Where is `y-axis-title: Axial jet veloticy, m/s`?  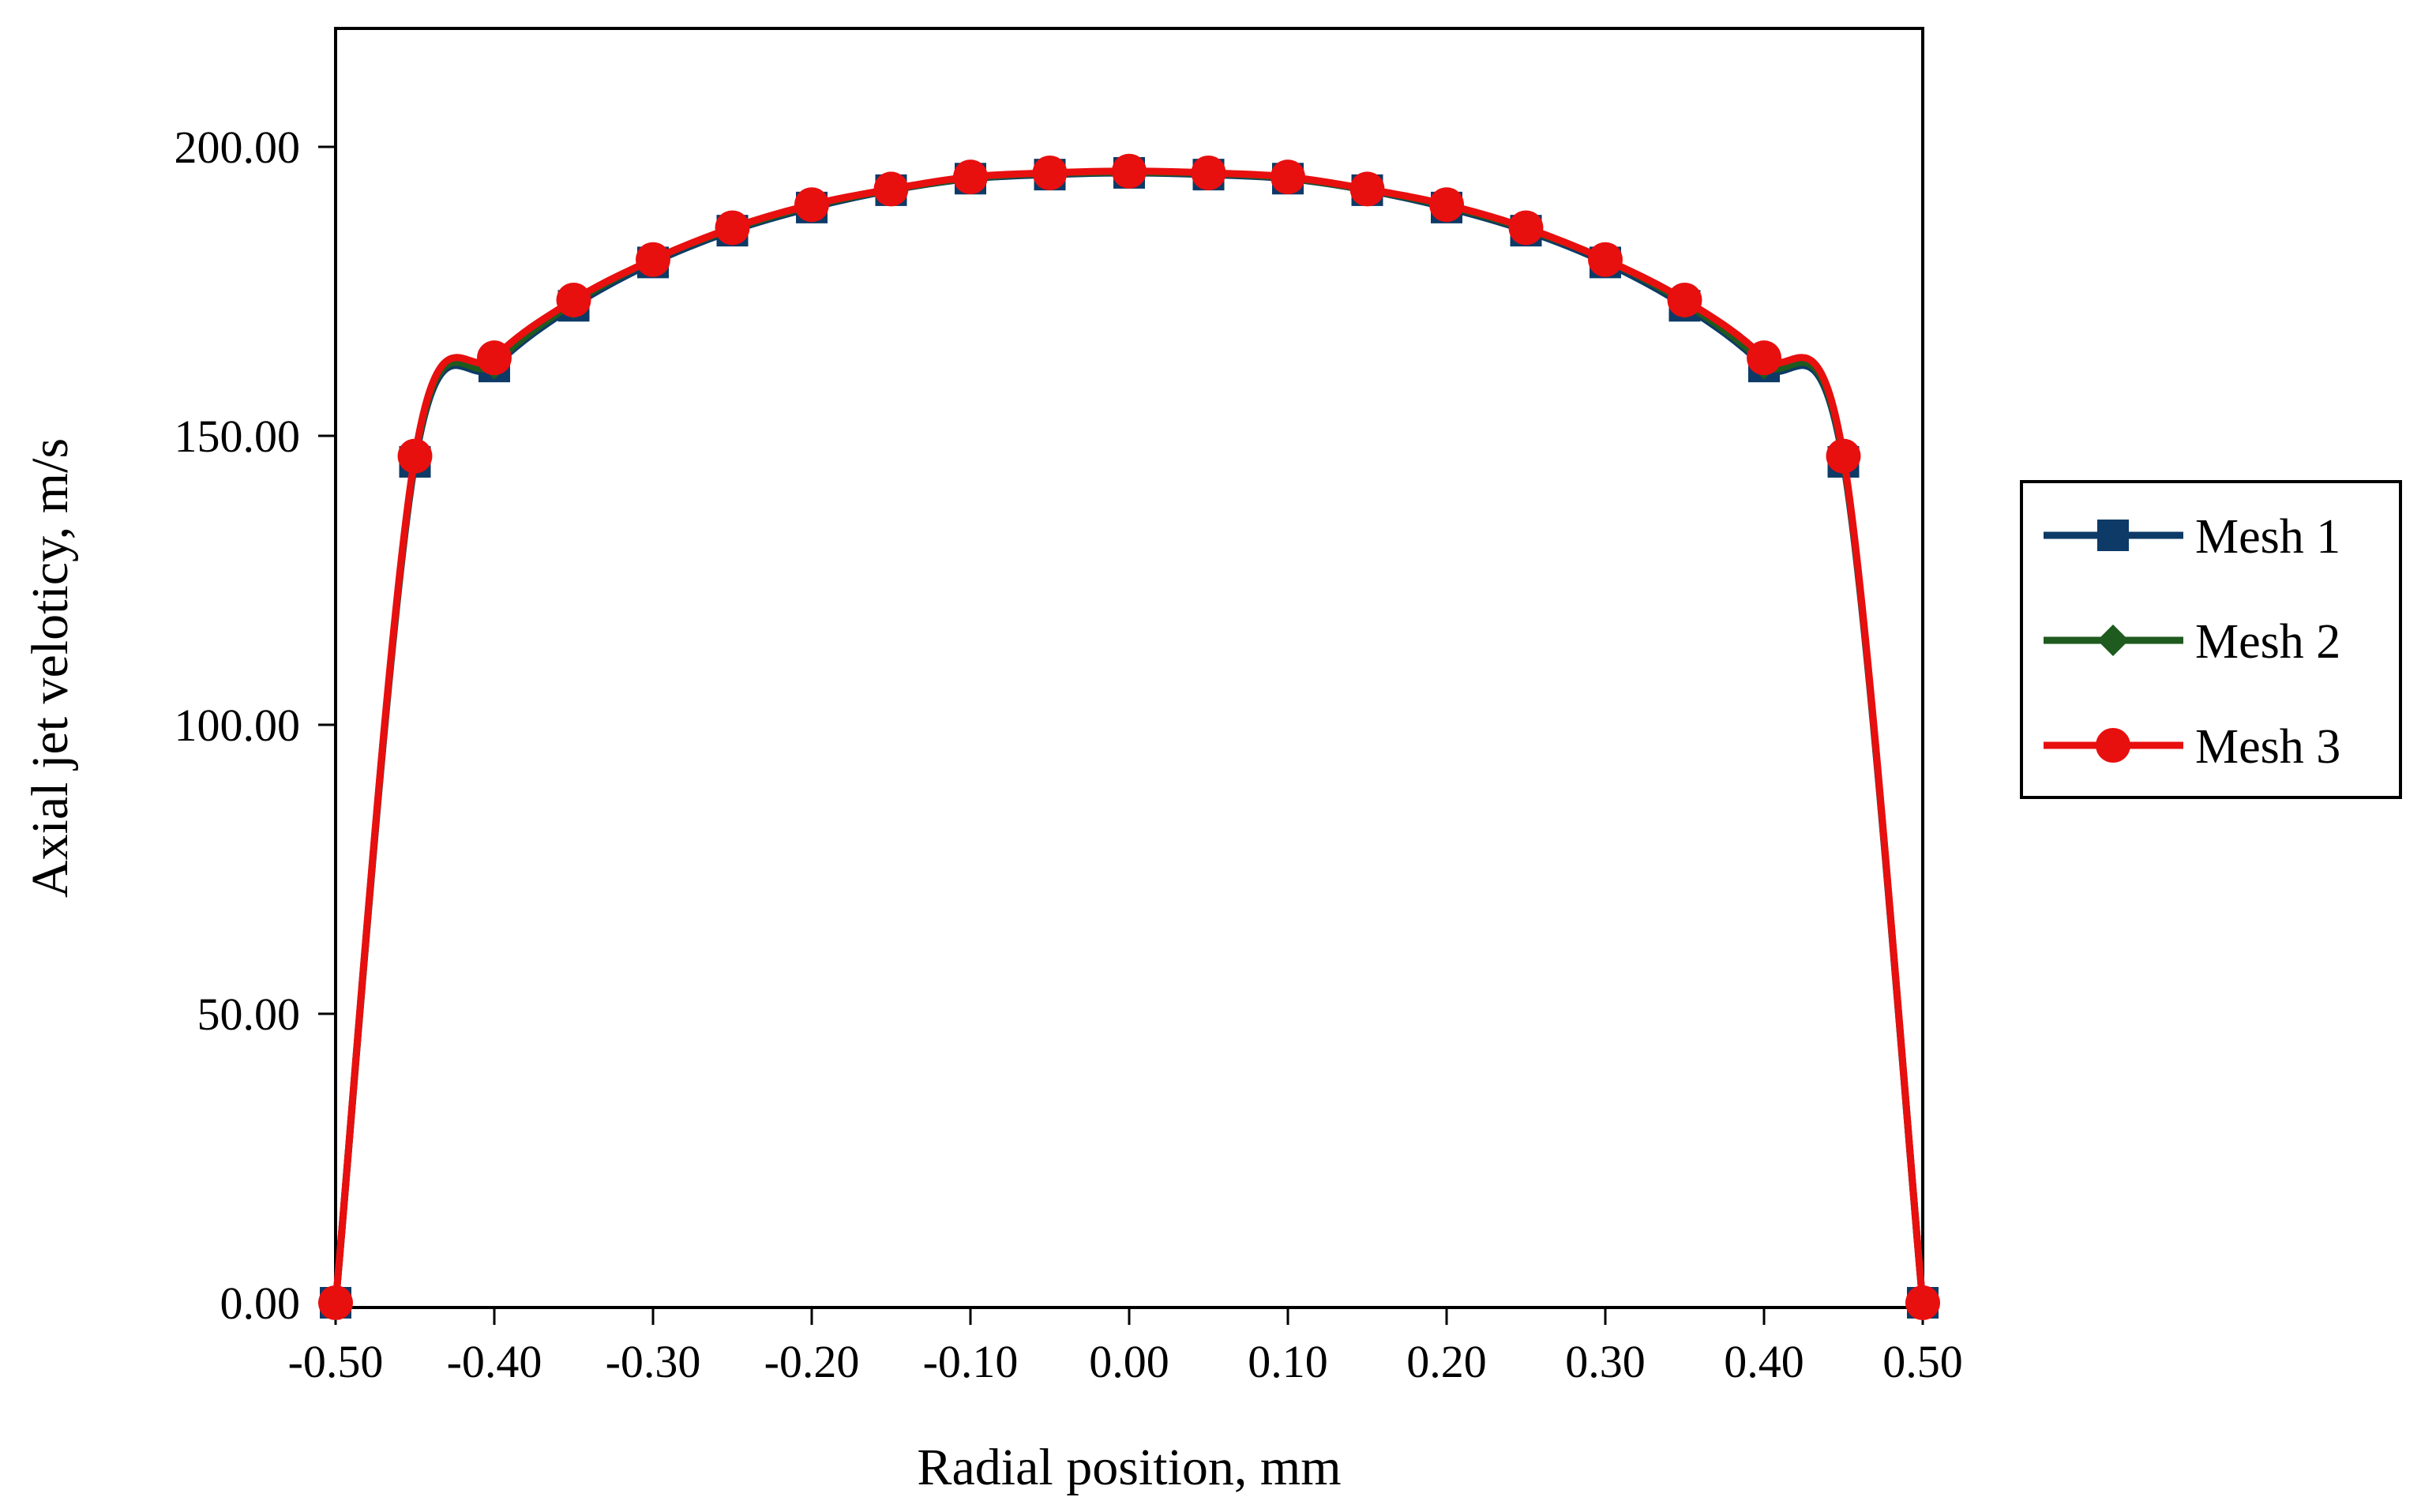 y-axis-title: Axial jet veloticy, m/s is located at coordinates (50, 668).